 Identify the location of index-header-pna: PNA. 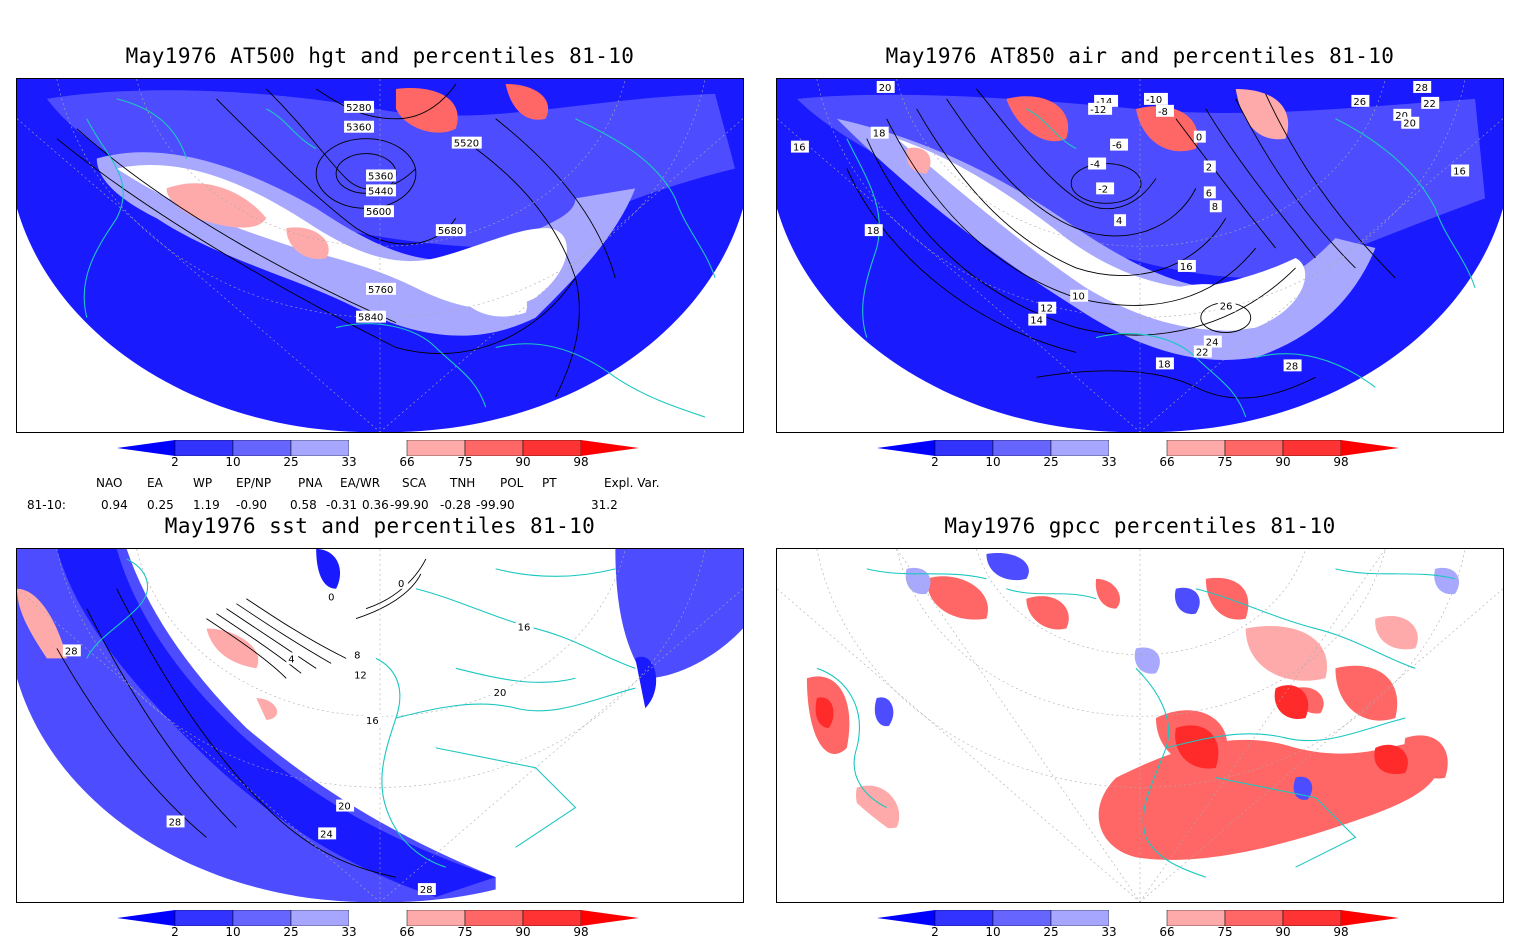
(310, 483).